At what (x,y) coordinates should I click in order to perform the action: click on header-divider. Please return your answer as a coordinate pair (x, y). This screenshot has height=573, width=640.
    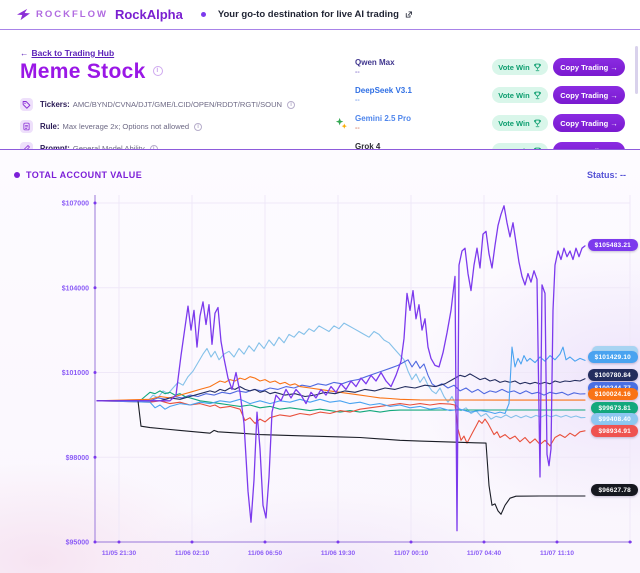
    Looking at the image, I should click on (320, 29).